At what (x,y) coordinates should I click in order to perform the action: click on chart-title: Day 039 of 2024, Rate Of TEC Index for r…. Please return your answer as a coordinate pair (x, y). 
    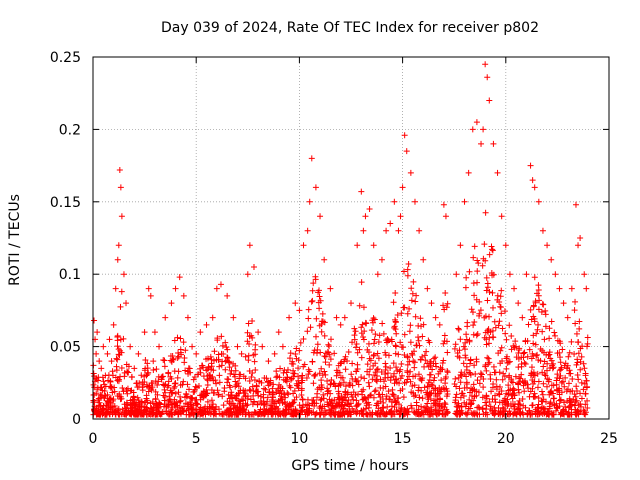
    Looking at the image, I should click on (350, 28).